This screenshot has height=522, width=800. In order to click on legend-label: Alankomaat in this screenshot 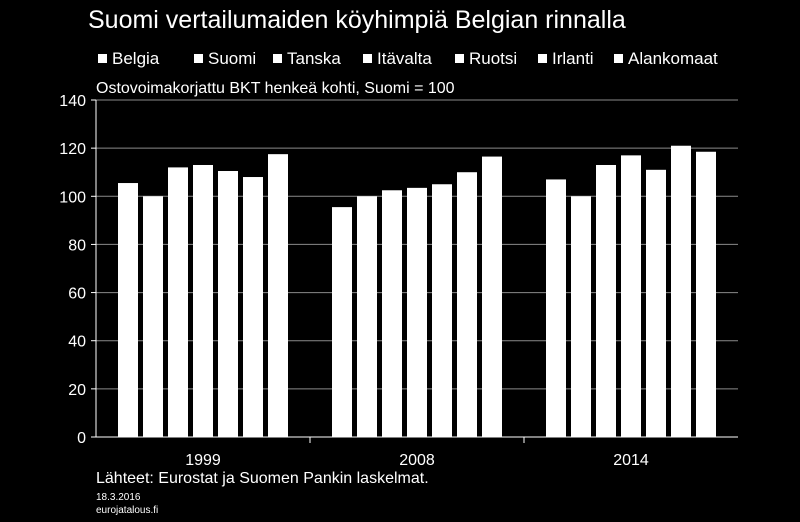, I will do `click(673, 58)`.